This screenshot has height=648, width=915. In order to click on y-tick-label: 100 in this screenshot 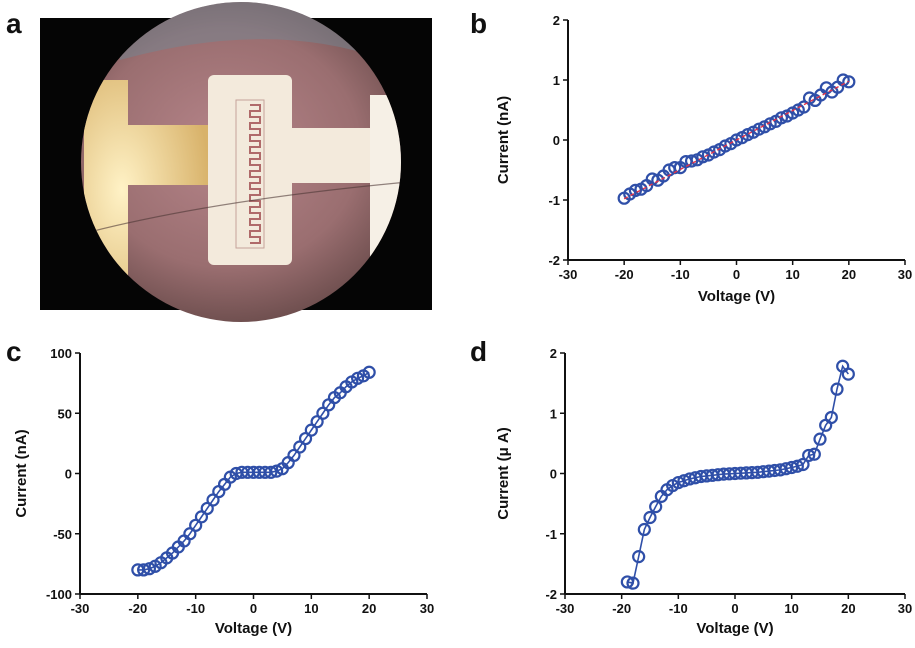, I will do `click(61, 353)`.